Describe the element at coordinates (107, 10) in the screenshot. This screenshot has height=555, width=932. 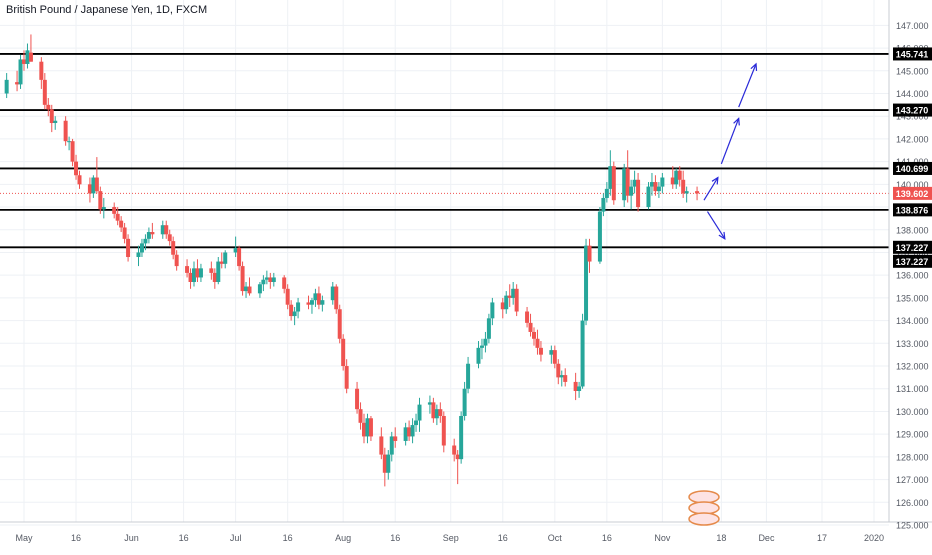
I see `chart-title: British Pound / Japanese Yen, 1D, FXCM` at that location.